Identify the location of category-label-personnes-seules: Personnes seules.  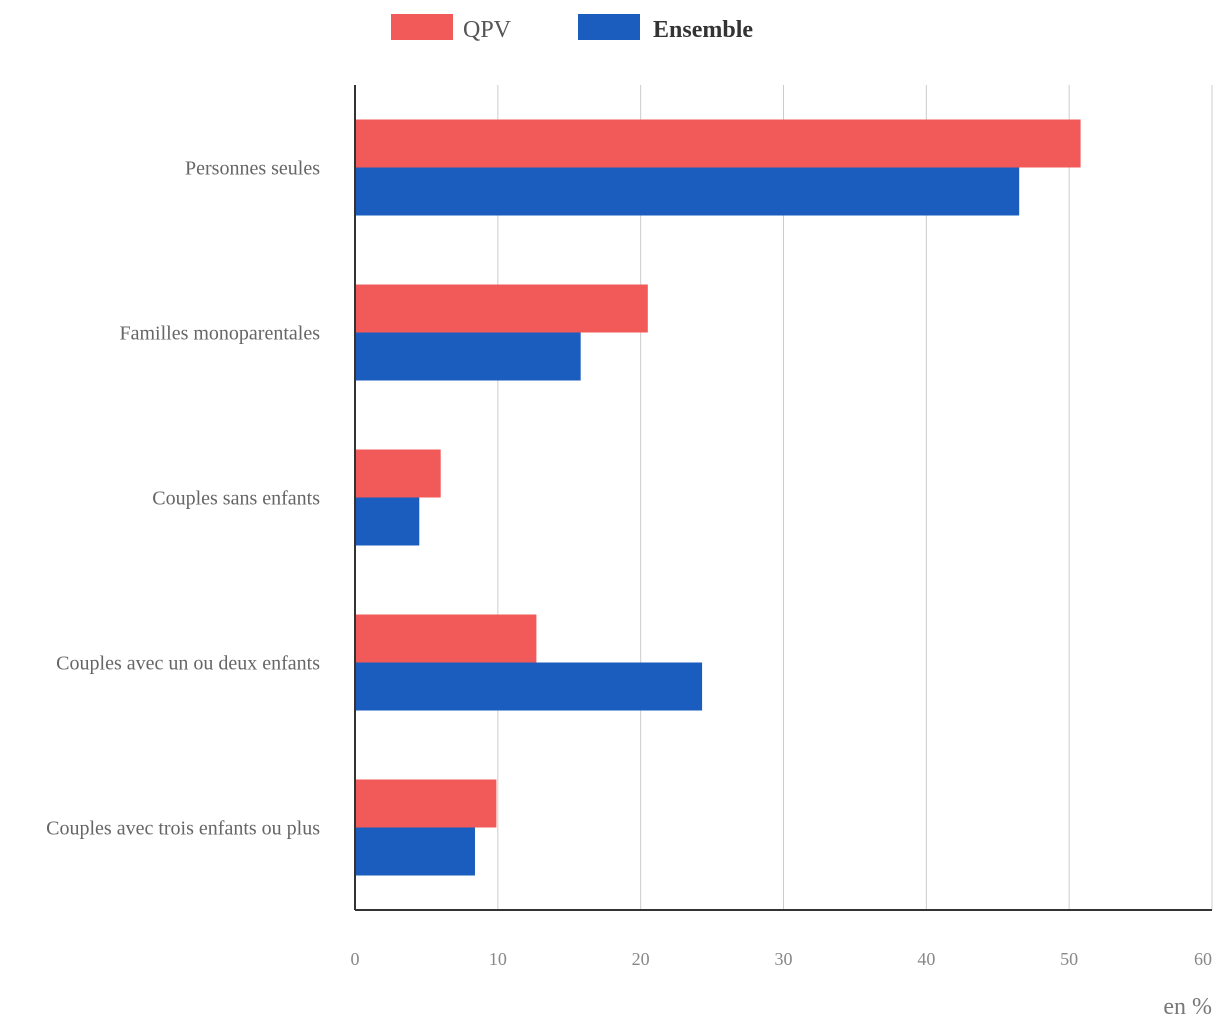
(252, 169).